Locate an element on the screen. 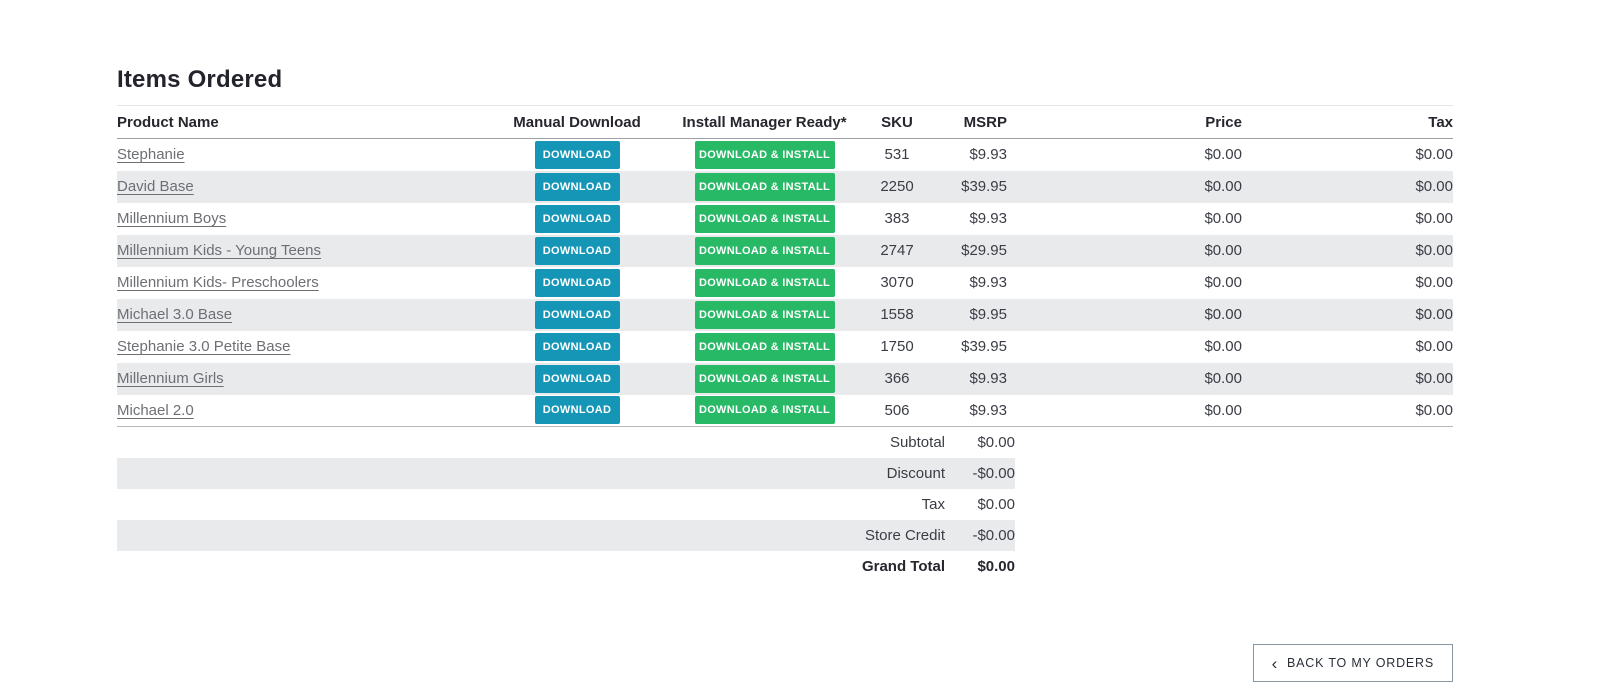 The height and width of the screenshot is (689, 1621). sku-cell: 2747 is located at coordinates (897, 250).